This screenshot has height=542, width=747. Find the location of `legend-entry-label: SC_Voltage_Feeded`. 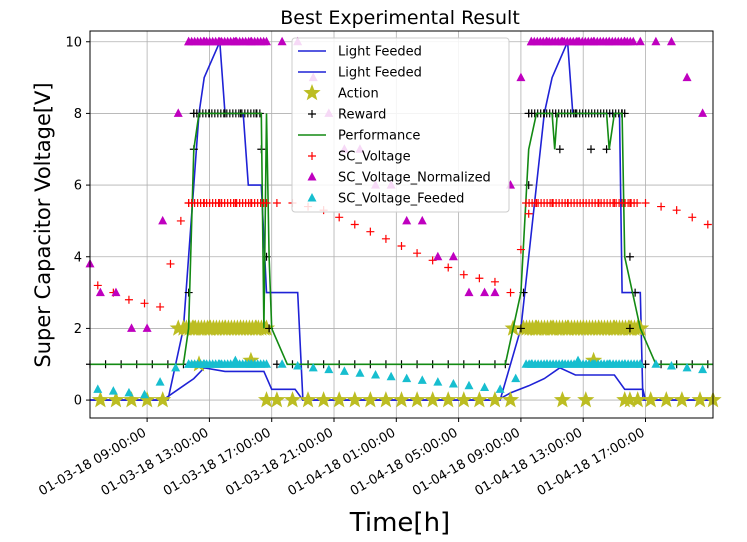

legend-entry-label: SC_Voltage_Feeded is located at coordinates (401, 199).